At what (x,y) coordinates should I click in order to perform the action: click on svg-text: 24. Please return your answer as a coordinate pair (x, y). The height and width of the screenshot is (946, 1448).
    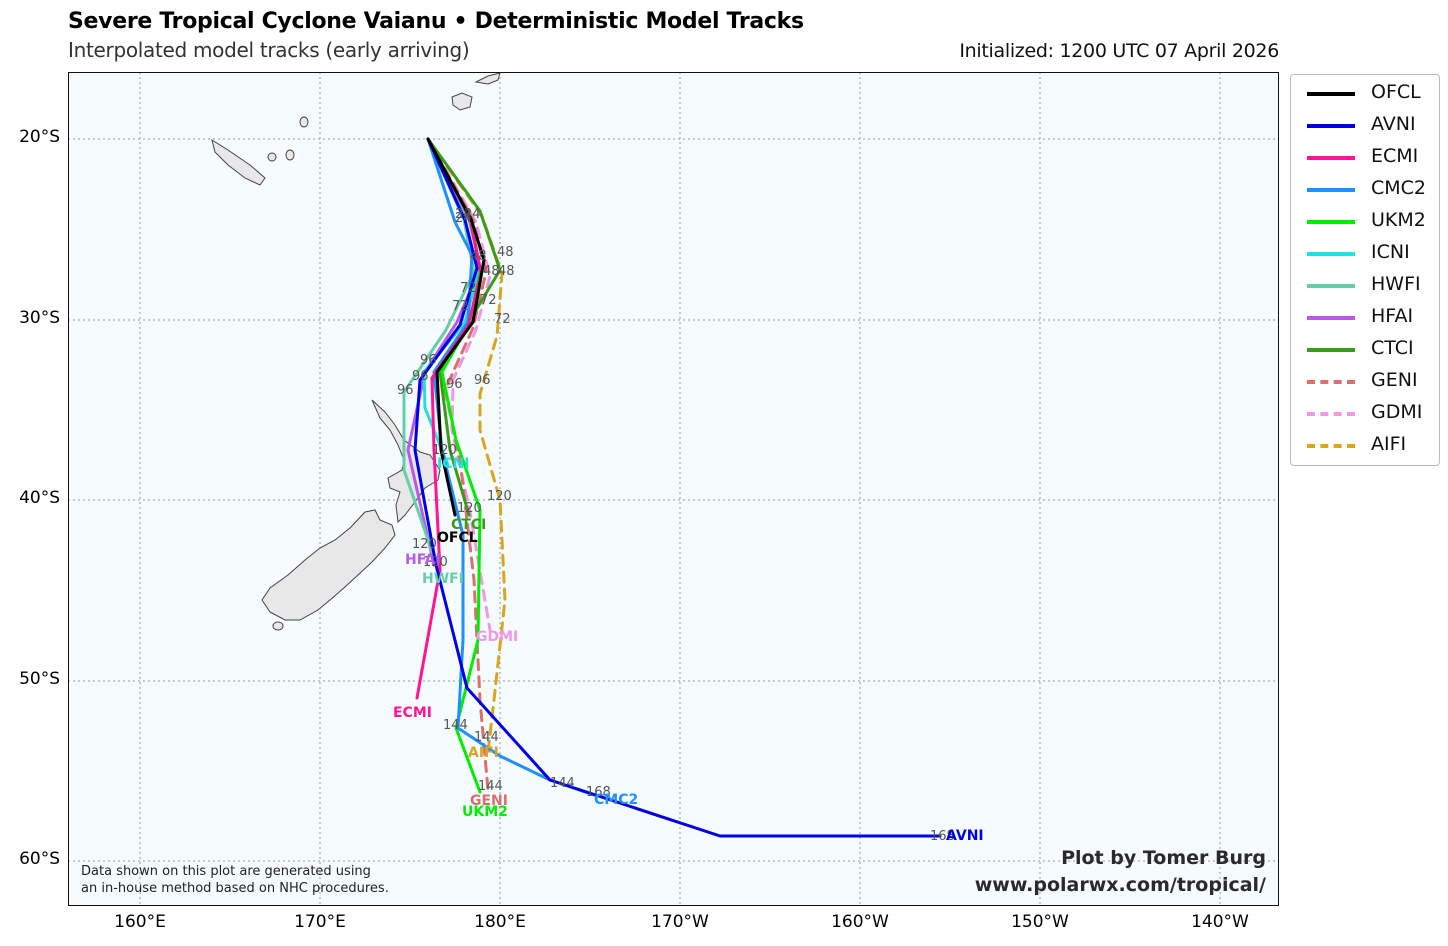
    Looking at the image, I should click on (463, 214).